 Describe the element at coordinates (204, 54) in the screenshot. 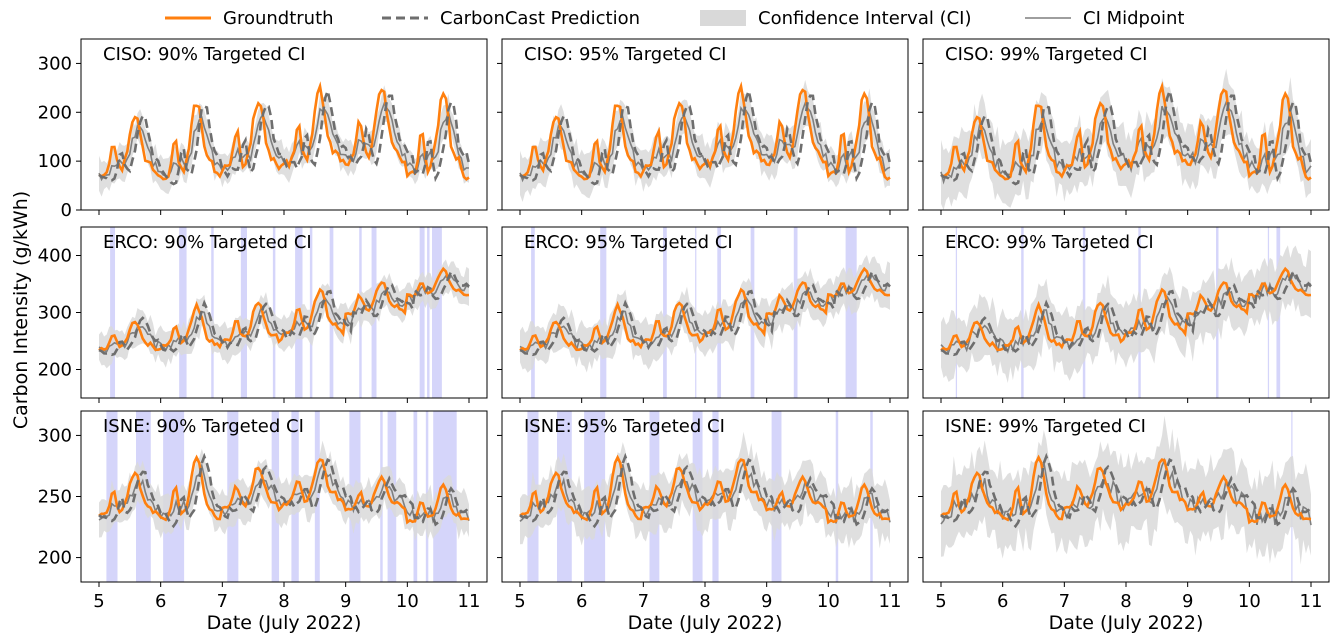

I see `panel-title: CISO: 90% Targeted CI` at that location.